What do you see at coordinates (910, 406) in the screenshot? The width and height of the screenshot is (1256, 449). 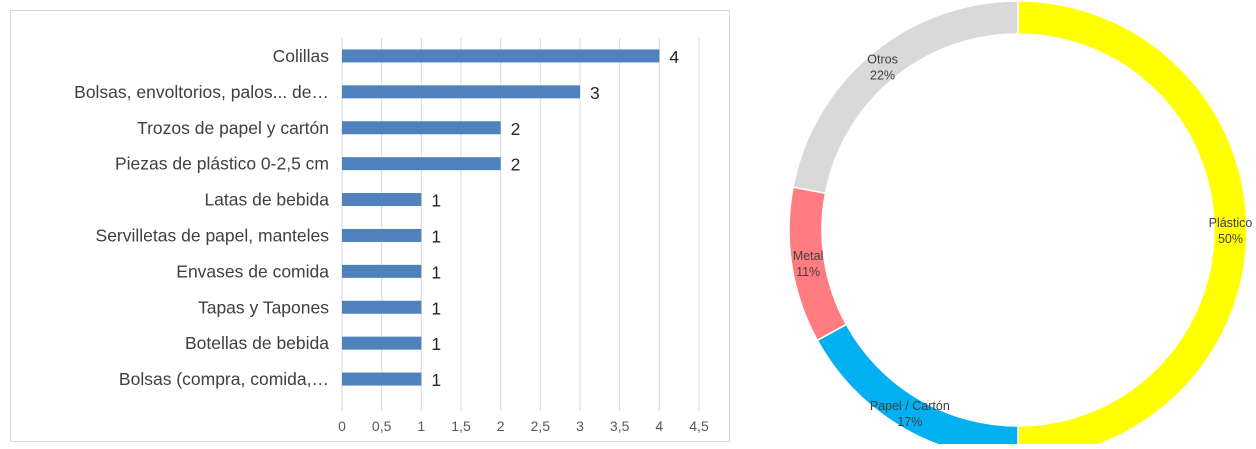 I see `slice-label: Papel / Cartón` at bounding box center [910, 406].